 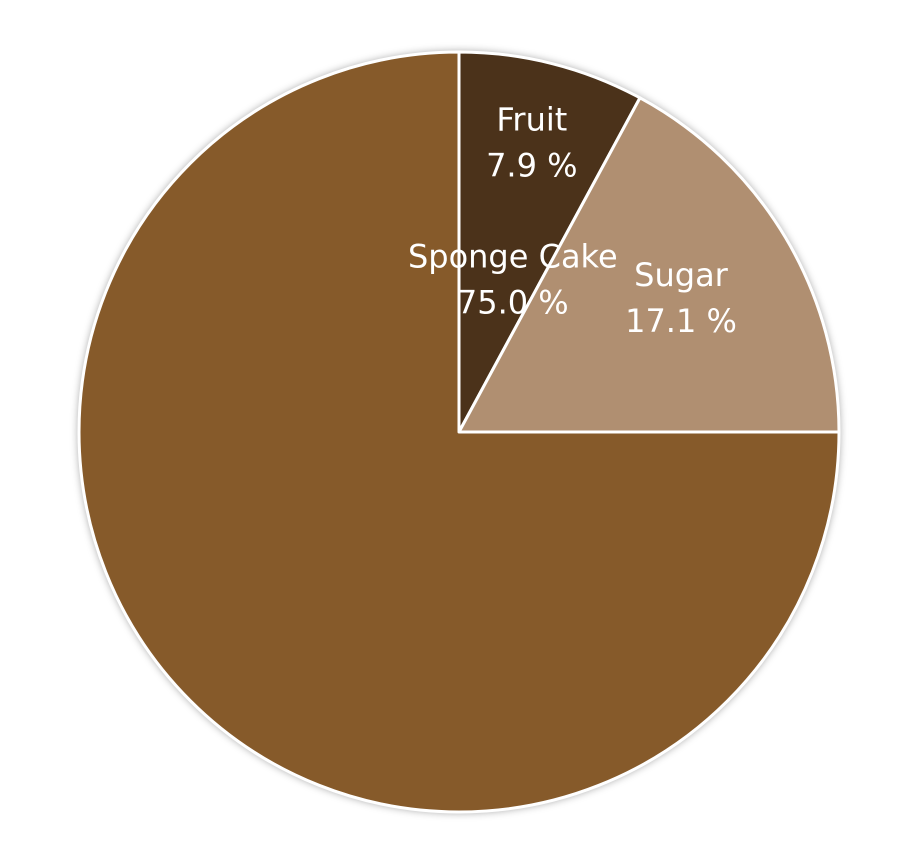 What do you see at coordinates (681, 275) in the screenshot?
I see `slice-label: Sugar` at bounding box center [681, 275].